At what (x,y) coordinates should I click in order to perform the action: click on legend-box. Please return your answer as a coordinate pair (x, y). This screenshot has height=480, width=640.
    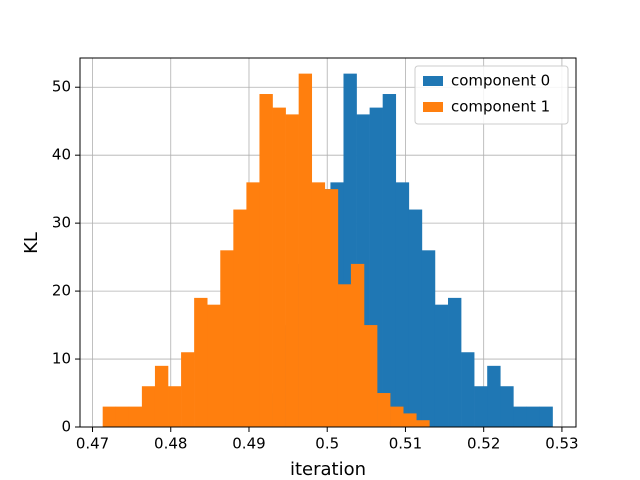
    Looking at the image, I should click on (491, 95).